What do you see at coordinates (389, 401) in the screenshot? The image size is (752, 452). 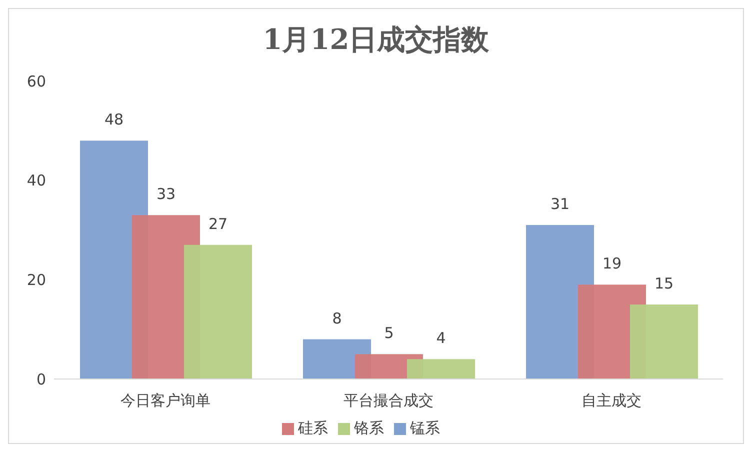 I see `x-tick-label: 平台撮合成交` at bounding box center [389, 401].